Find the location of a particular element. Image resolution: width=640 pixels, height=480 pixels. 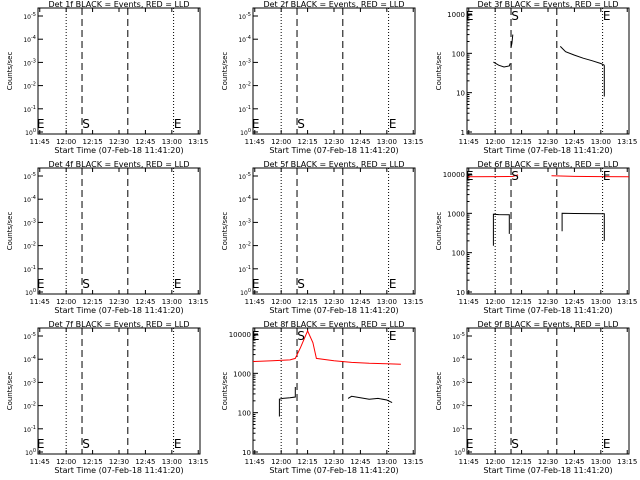

panel-title: Det 4f BLACK = Events, RED = LLD is located at coordinates (118, 164).